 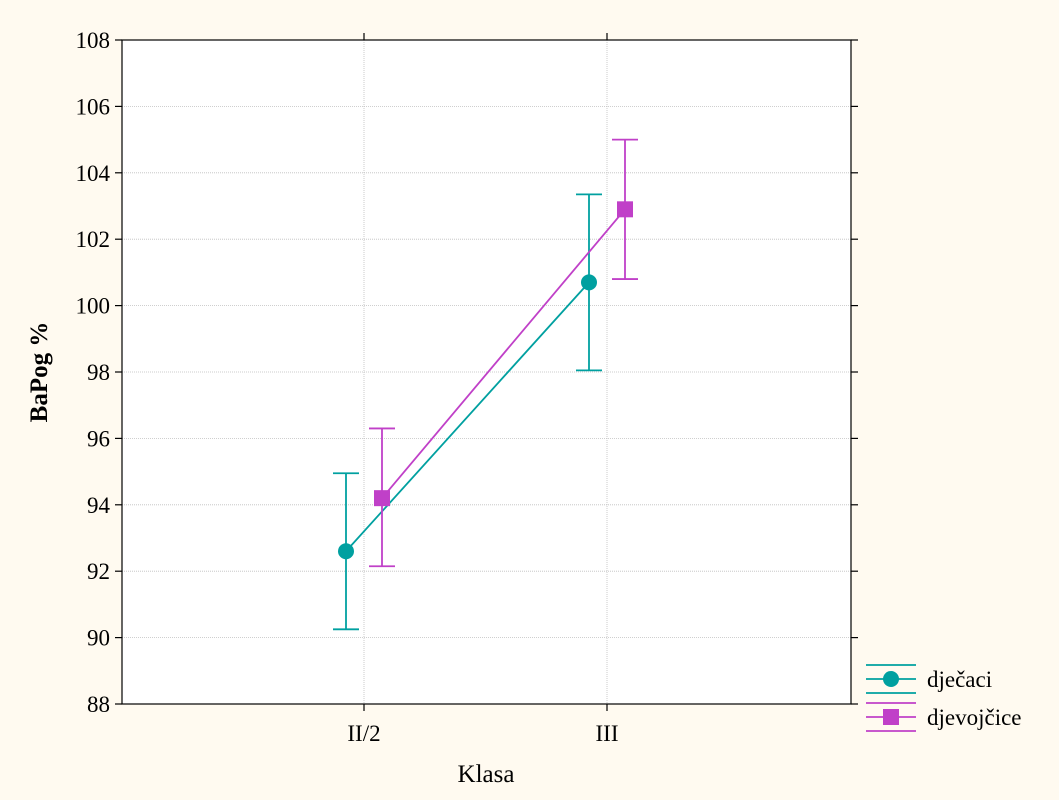 I want to click on y-tick-label: 96, so click(x=98, y=438).